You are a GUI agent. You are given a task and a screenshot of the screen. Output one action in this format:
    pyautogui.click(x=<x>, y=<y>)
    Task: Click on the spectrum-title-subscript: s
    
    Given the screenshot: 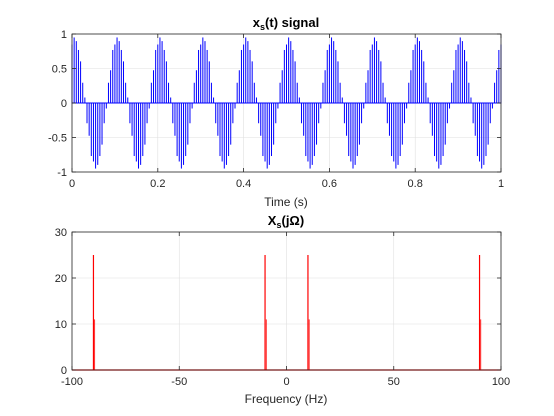 What is the action you would take?
    pyautogui.click(x=278, y=225)
    